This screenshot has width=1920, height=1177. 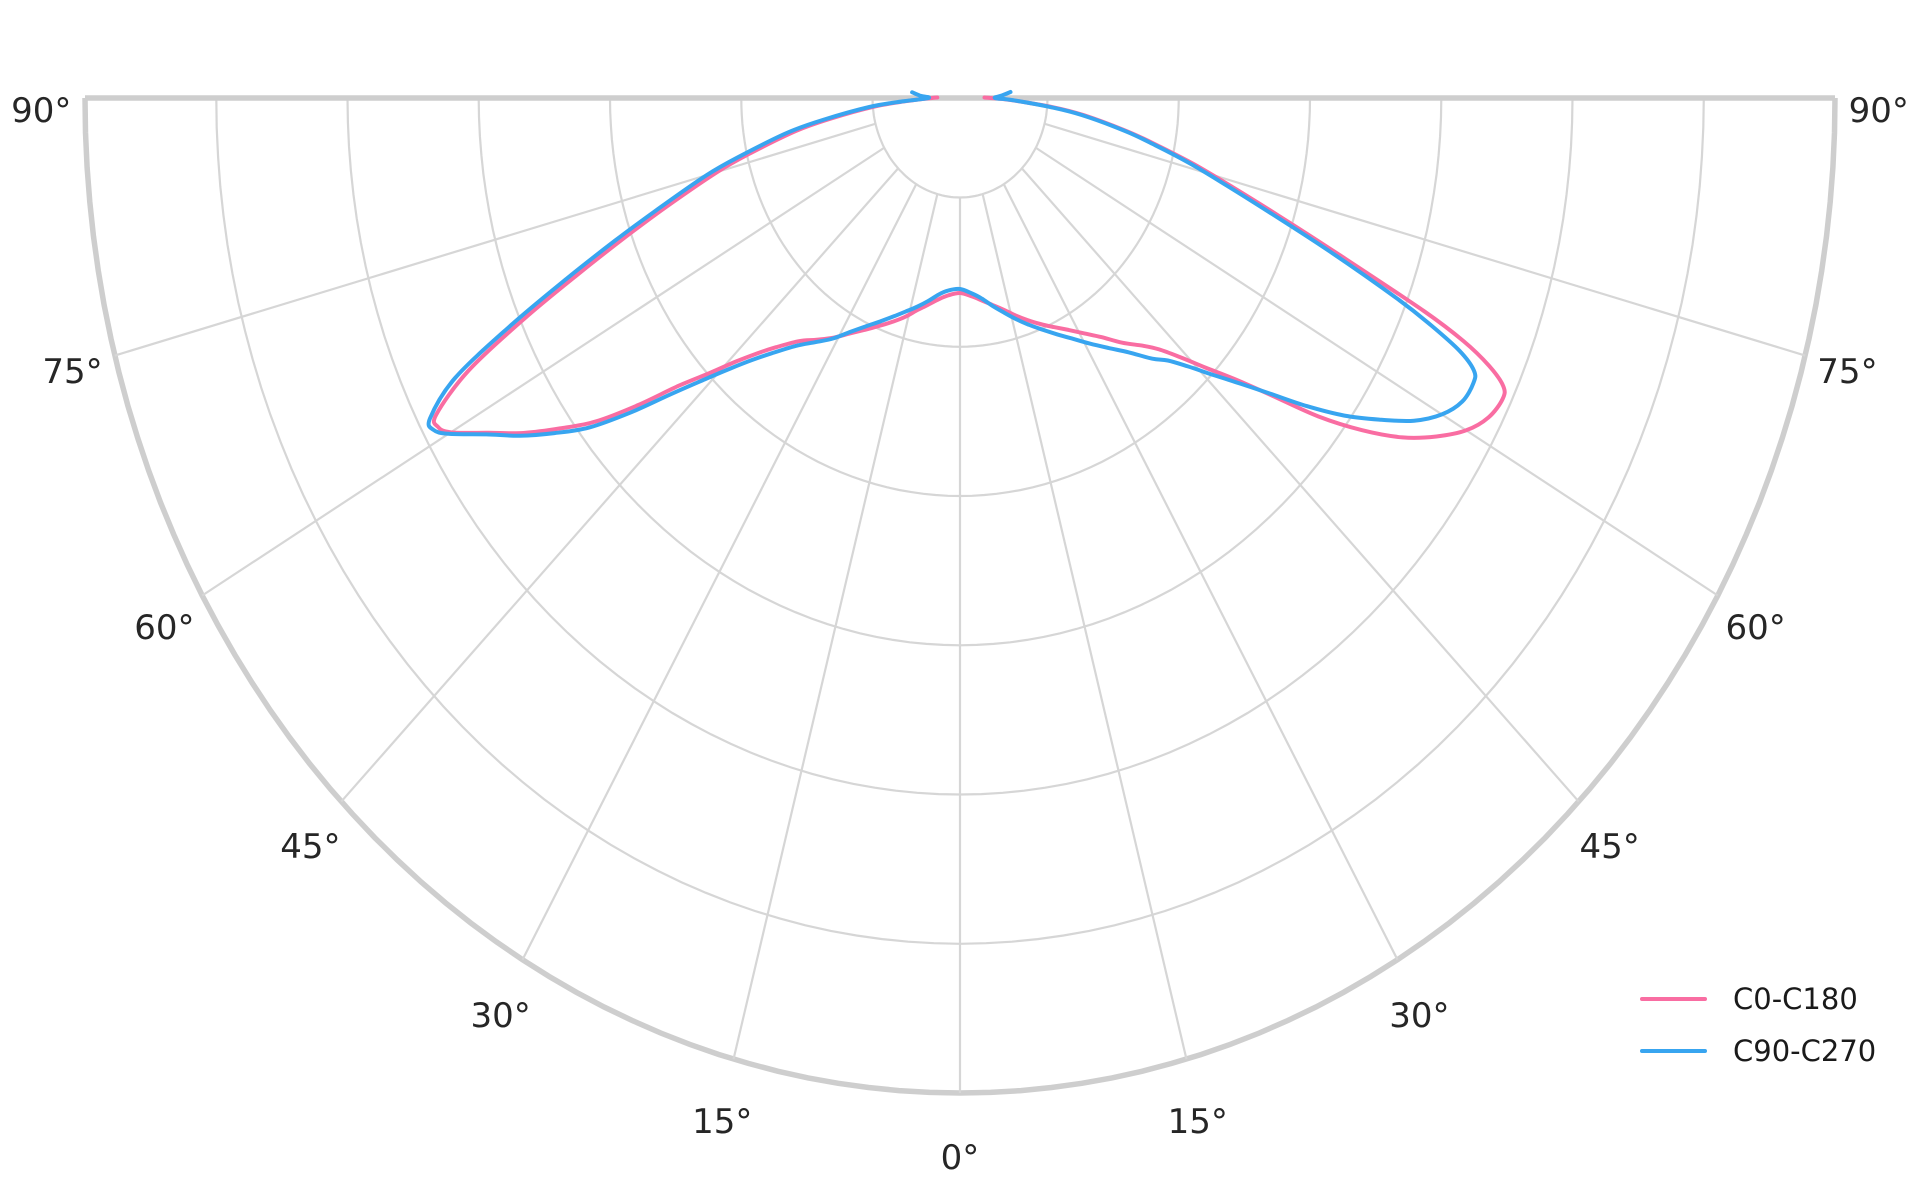 What do you see at coordinates (1419, 1015) in the screenshot?
I see `angle-label-right-30: 30°` at bounding box center [1419, 1015].